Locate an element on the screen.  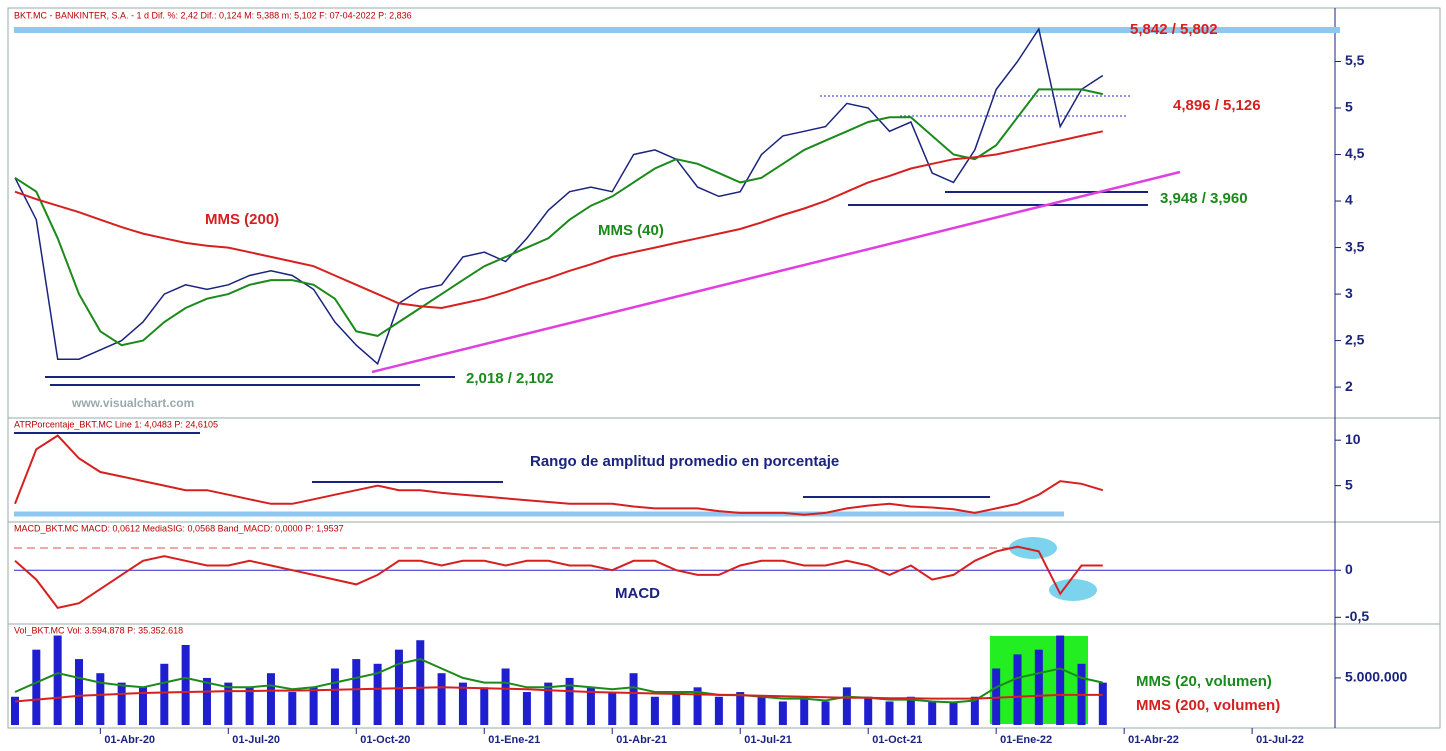
annotation: 4,896 / 5,126 is located at coordinates (1217, 105).